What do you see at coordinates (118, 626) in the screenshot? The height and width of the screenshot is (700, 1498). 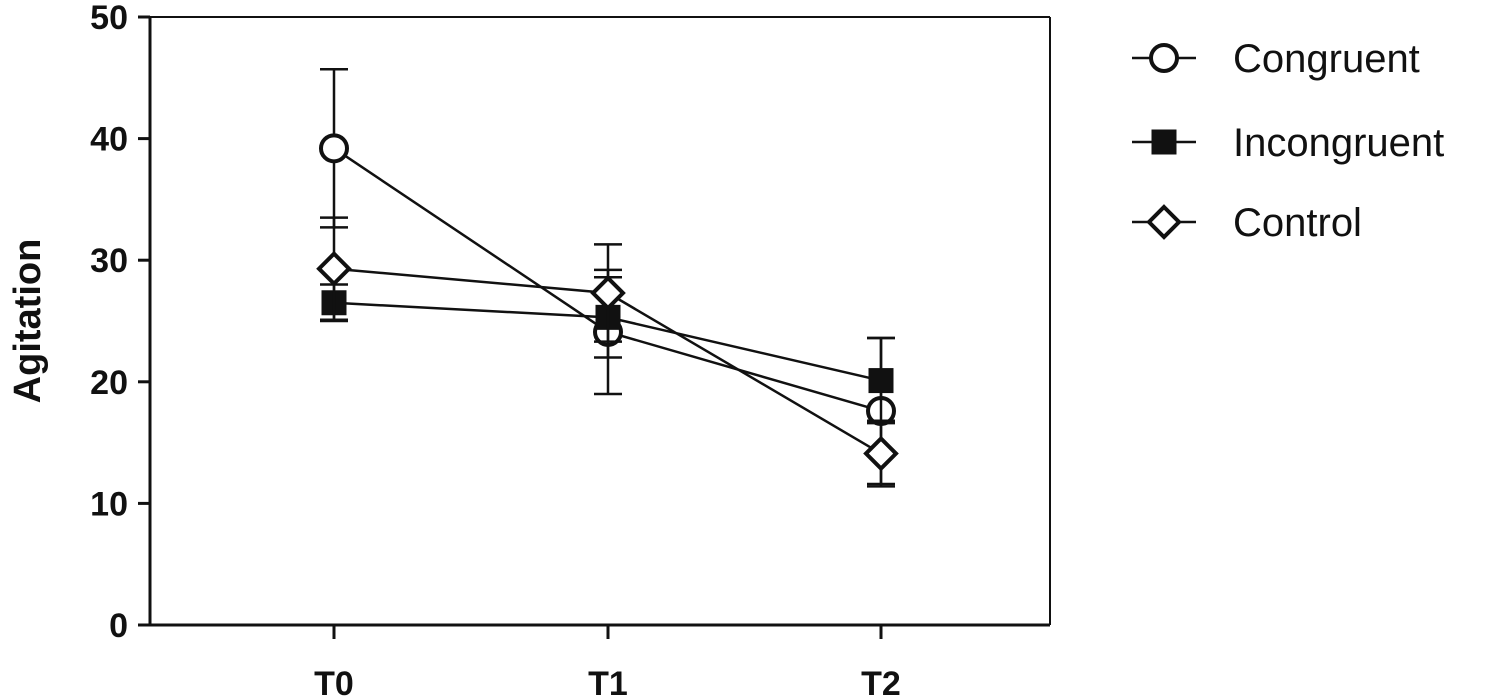 I see `y-tick-label: 0` at bounding box center [118, 626].